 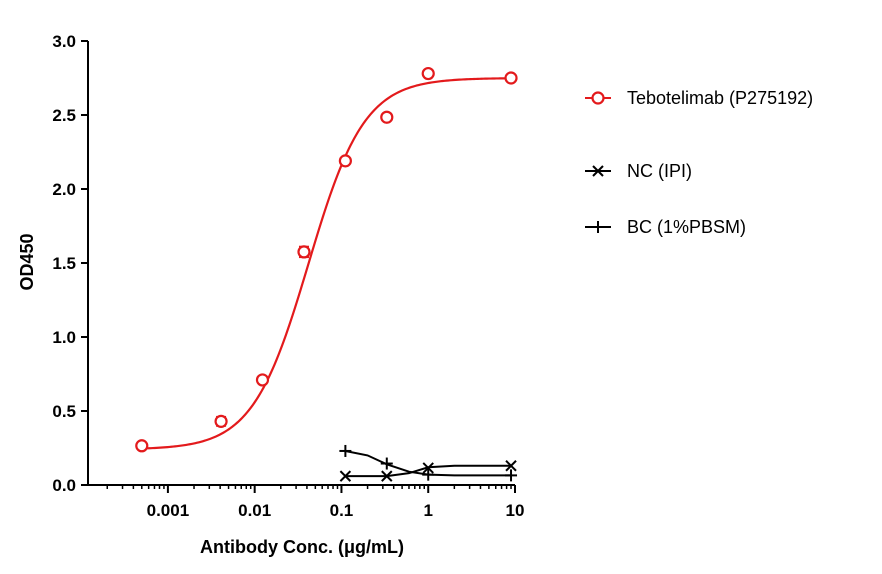 What do you see at coordinates (64, 115) in the screenshot?
I see `y-tick-label: 2.5` at bounding box center [64, 115].